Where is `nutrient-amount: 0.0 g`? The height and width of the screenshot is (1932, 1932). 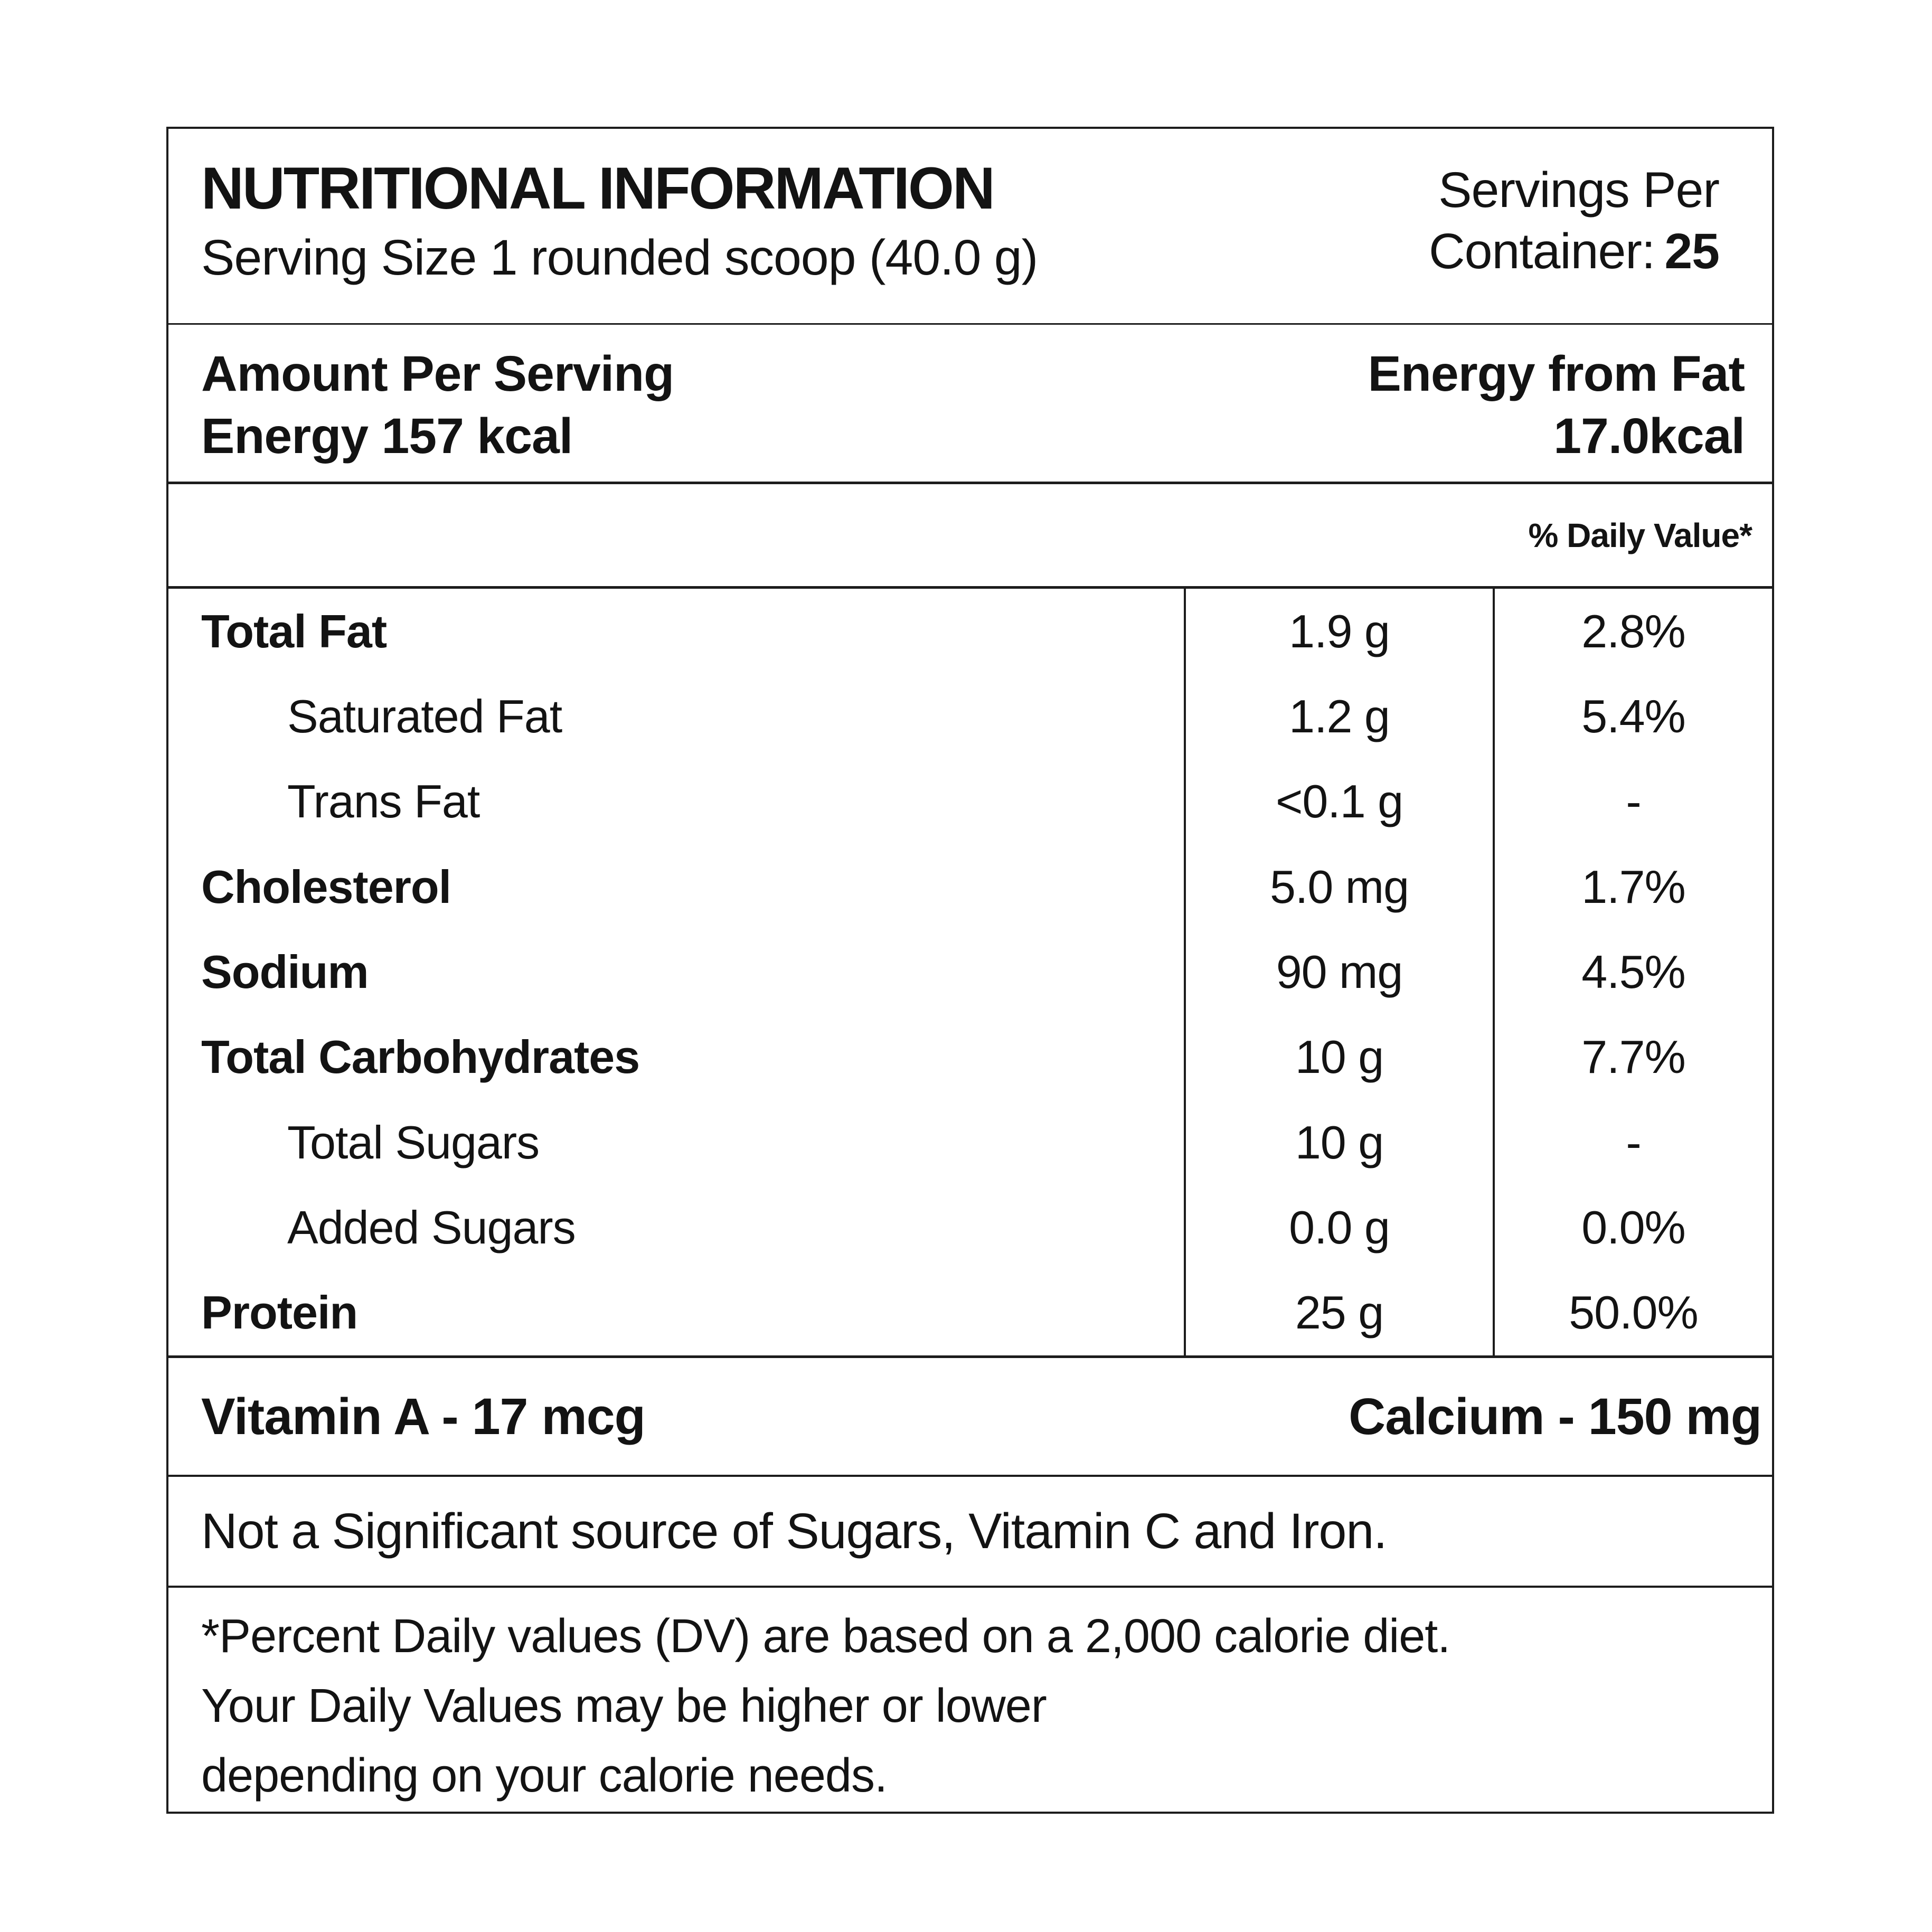
nutrient-amount: 0.0 g is located at coordinates (1338, 1228).